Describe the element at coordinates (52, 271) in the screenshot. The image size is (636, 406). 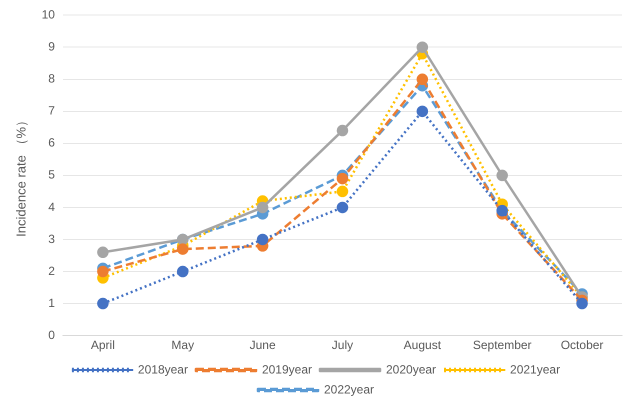
I see `y-tick-label: 2` at that location.